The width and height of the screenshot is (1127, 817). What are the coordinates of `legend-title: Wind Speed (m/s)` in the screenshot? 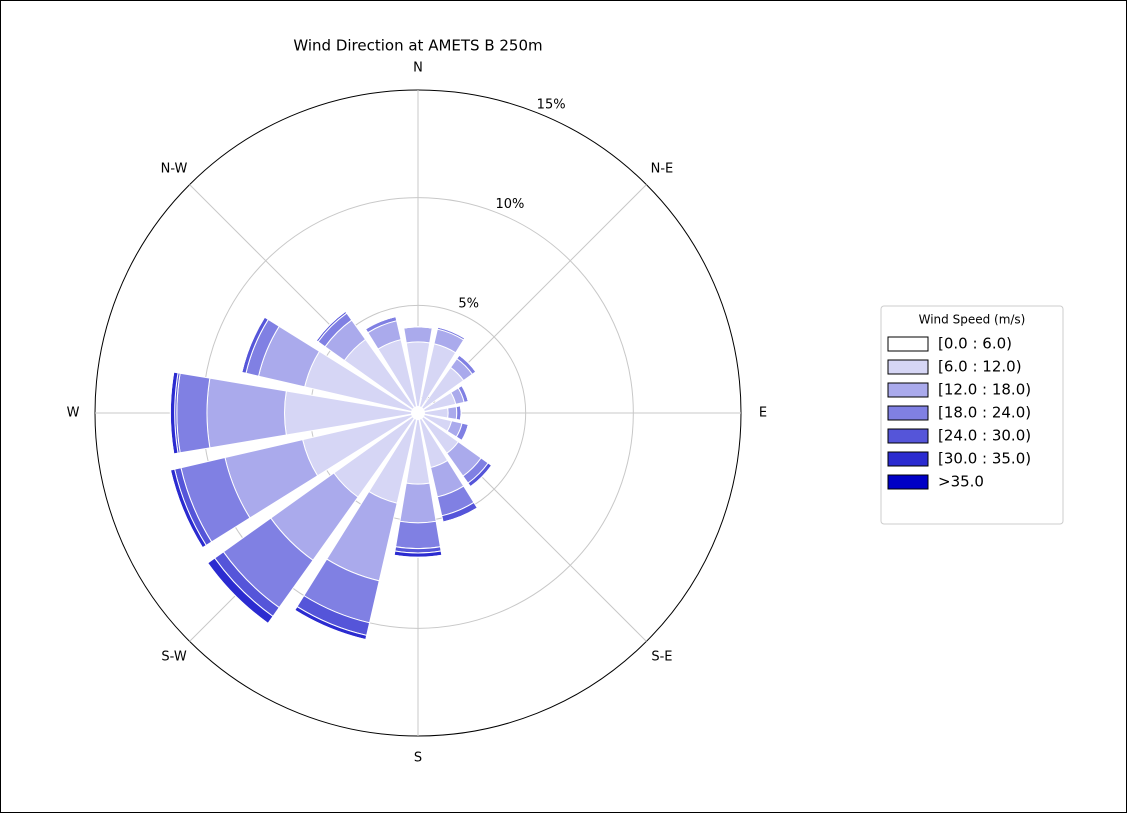 It's located at (972, 320).